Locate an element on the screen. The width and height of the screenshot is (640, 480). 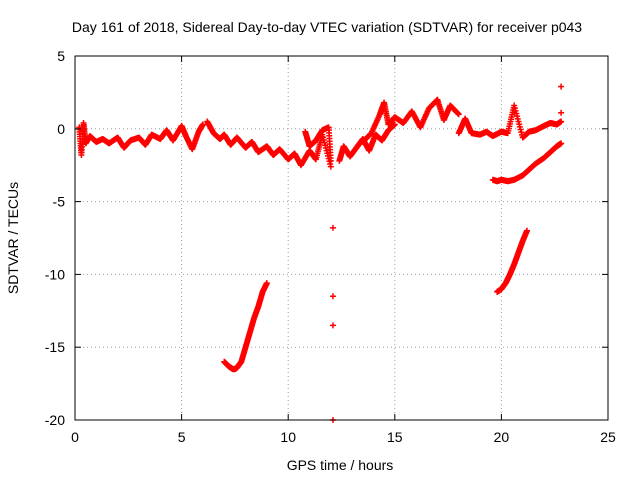
x-tick-label: 5 is located at coordinates (182, 437).